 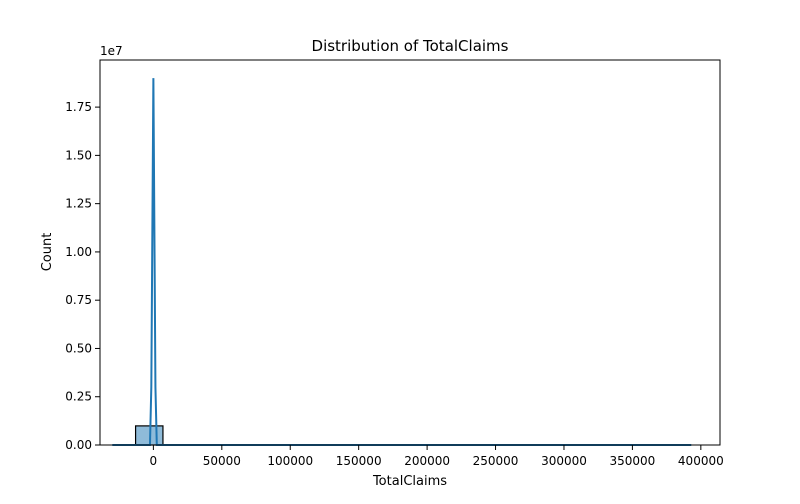 What do you see at coordinates (78, 397) in the screenshot?
I see `y-tick-label: 0.25` at bounding box center [78, 397].